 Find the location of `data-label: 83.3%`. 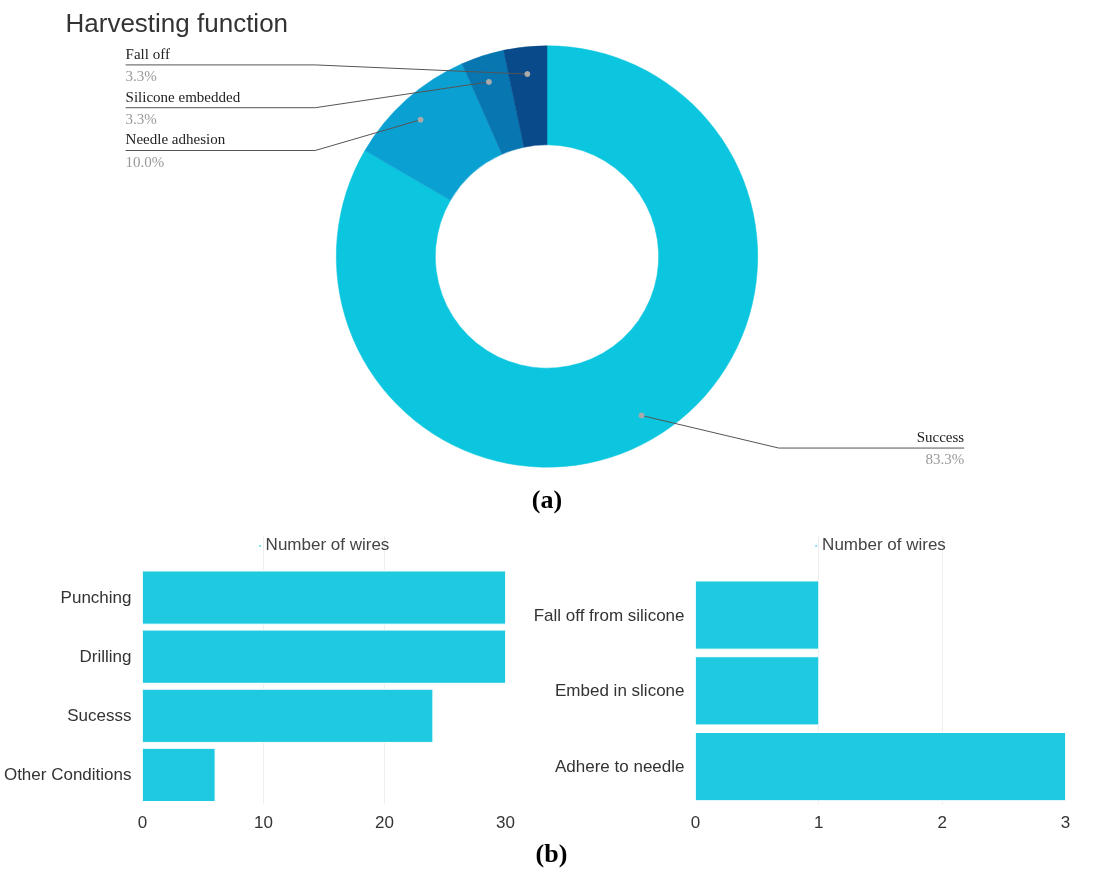

data-label: 83.3% is located at coordinates (945, 459).